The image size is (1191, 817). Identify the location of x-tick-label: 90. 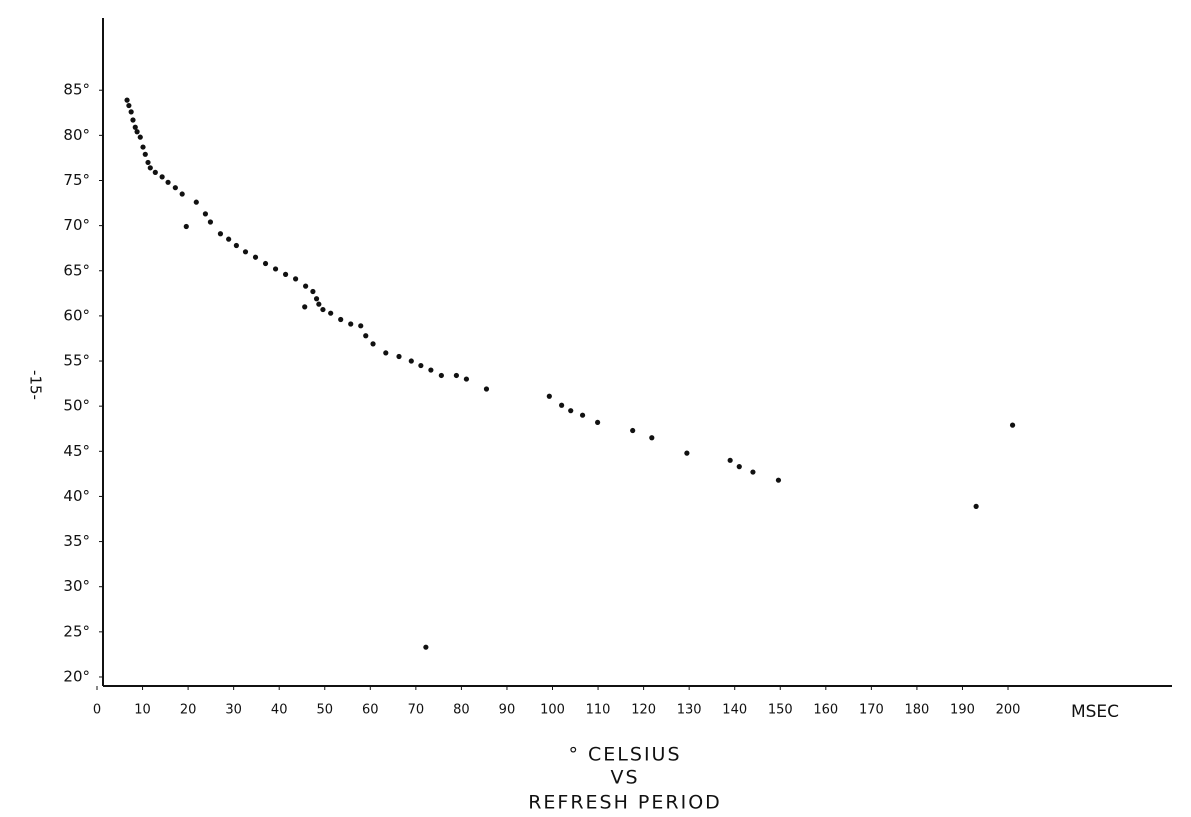
(507, 710).